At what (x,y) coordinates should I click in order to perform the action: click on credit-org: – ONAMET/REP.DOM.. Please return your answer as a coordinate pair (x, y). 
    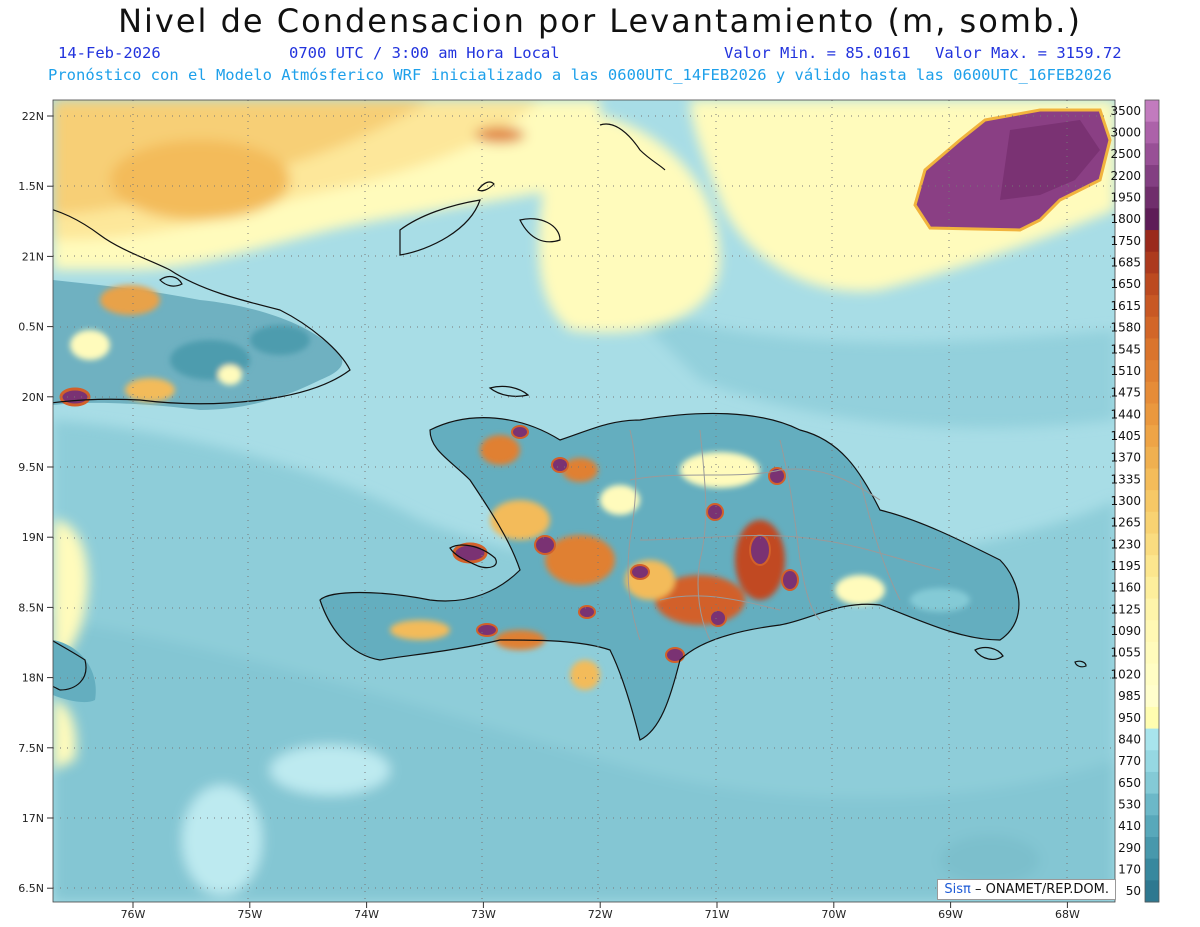
    Looking at the image, I should click on (1041, 889).